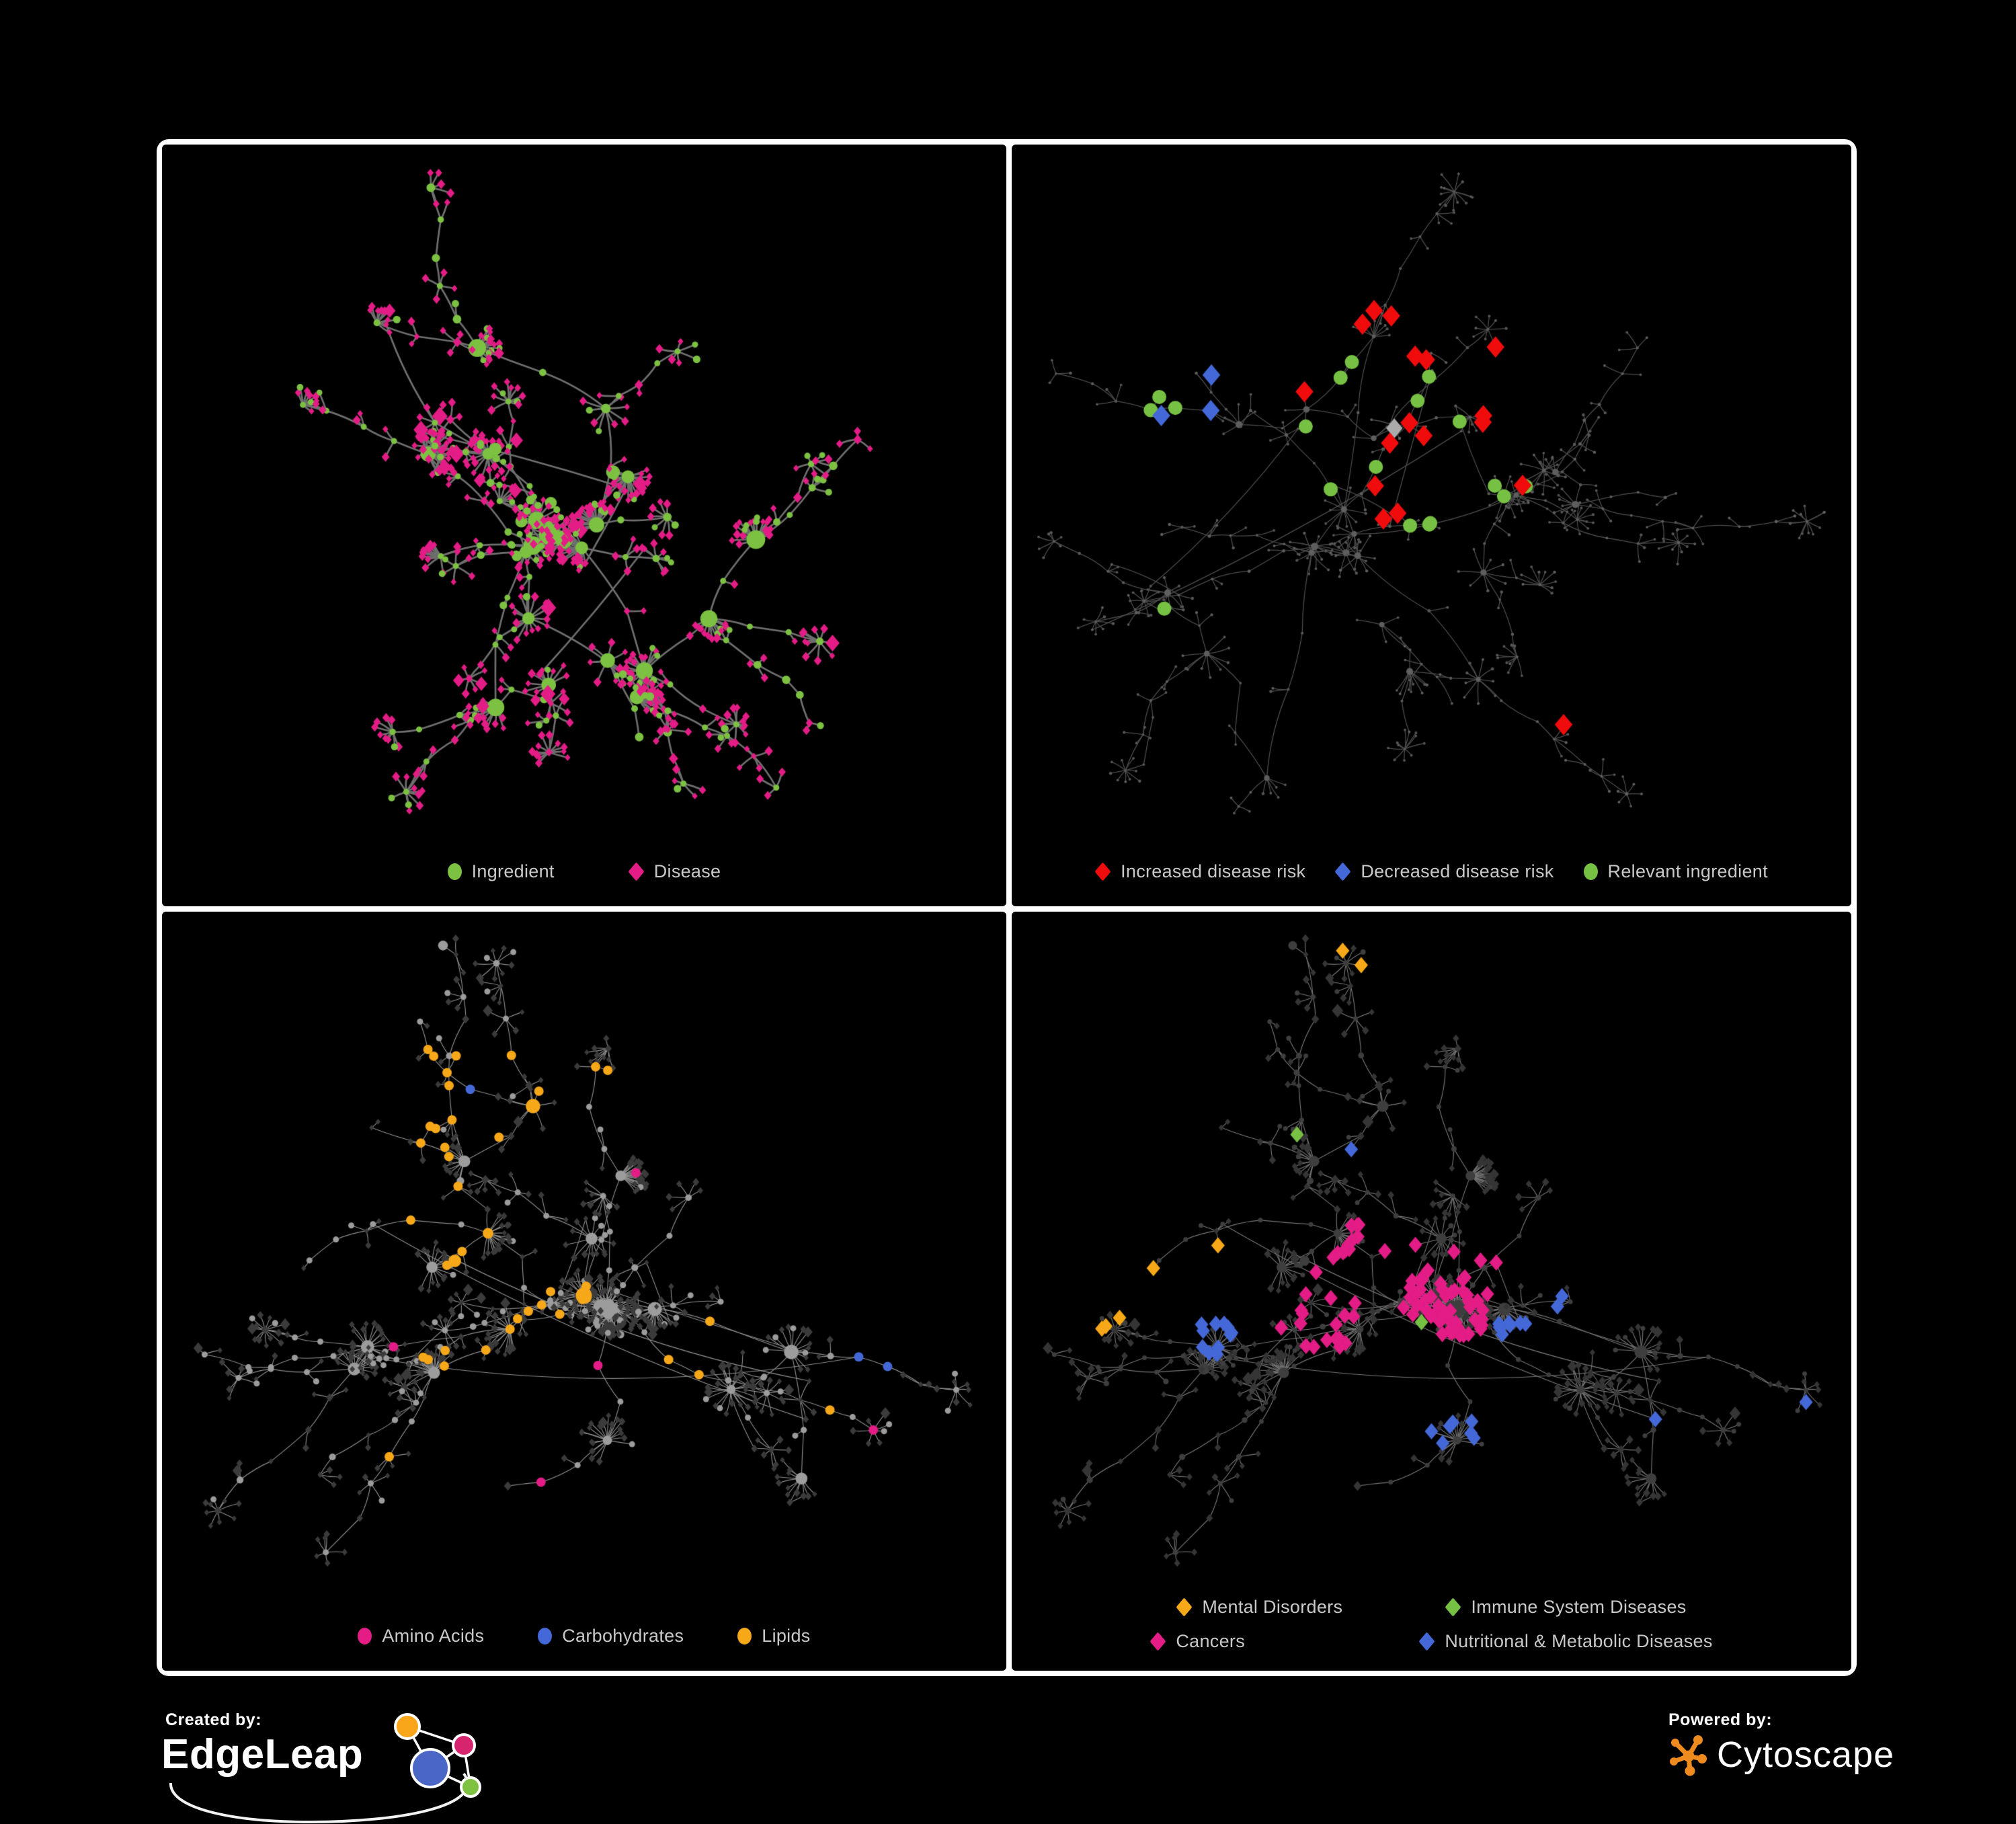  I want to click on cytoscape-credit: Powered by: Cytoscape, so click(1811, 1753).